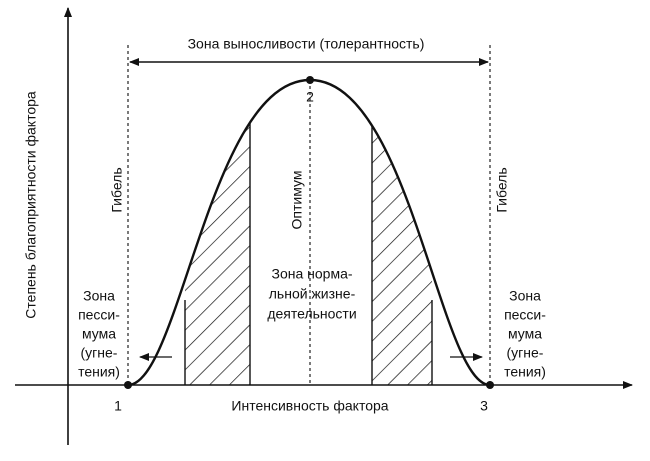  I want to click on hatch-left, so click(217, 232).